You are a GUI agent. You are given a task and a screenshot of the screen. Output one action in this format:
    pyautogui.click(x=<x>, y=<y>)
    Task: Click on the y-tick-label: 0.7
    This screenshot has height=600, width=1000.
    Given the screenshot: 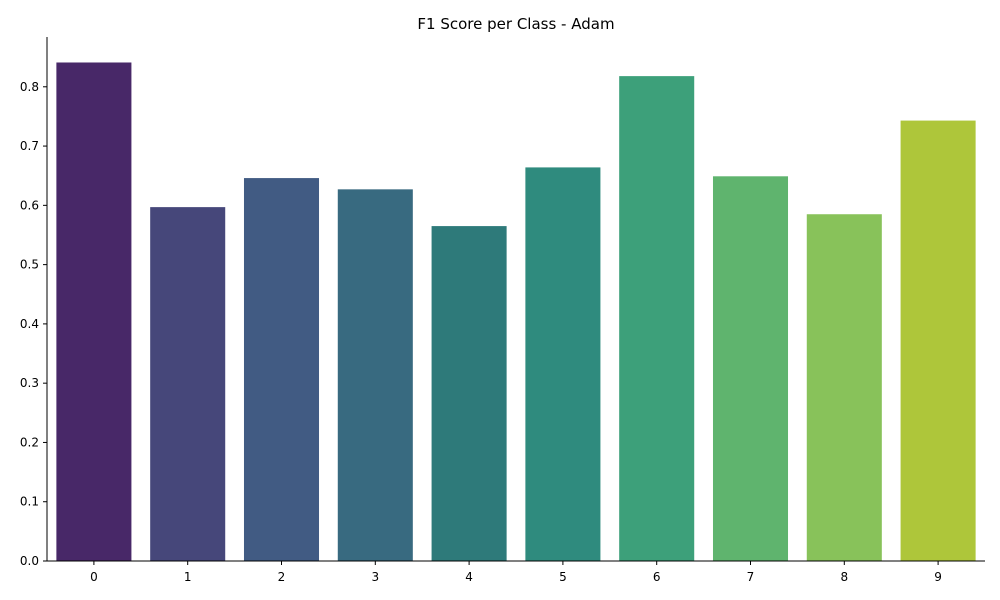 What is the action you would take?
    pyautogui.click(x=29, y=146)
    